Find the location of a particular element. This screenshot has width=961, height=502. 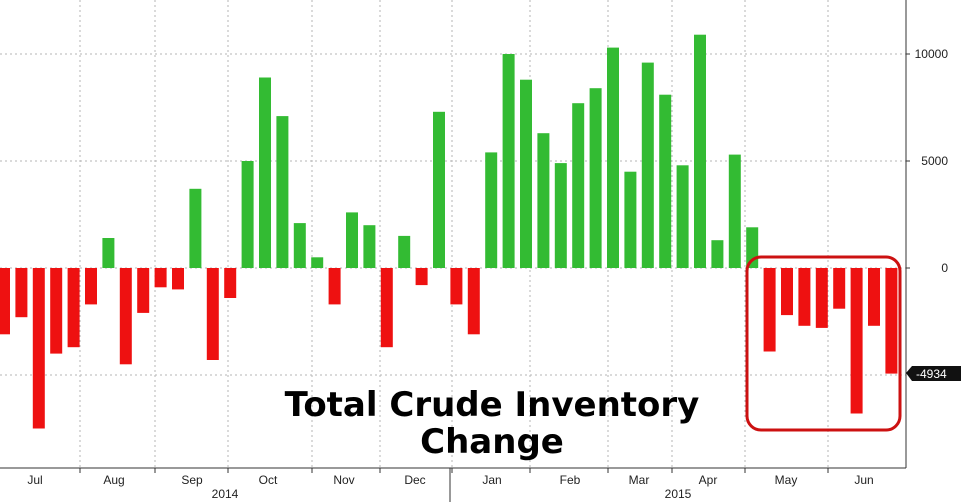

x-tick-label: Nov is located at coordinates (343, 480).